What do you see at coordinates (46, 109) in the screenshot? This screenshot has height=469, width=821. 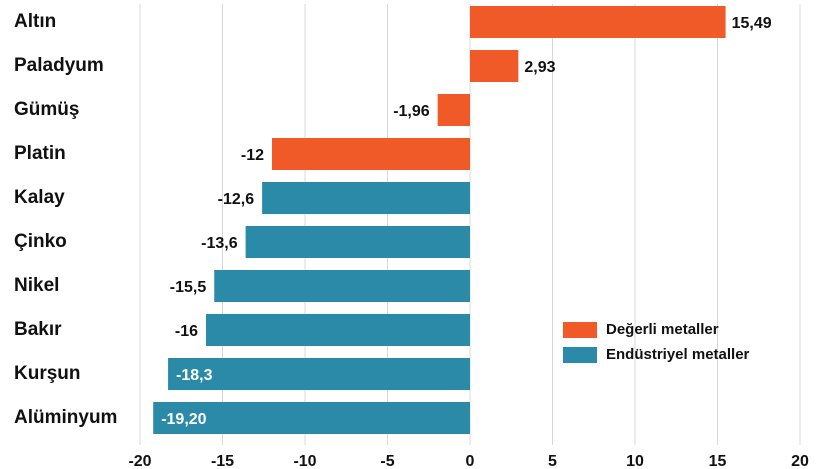 I see `y-tick-label: Gümüş` at bounding box center [46, 109].